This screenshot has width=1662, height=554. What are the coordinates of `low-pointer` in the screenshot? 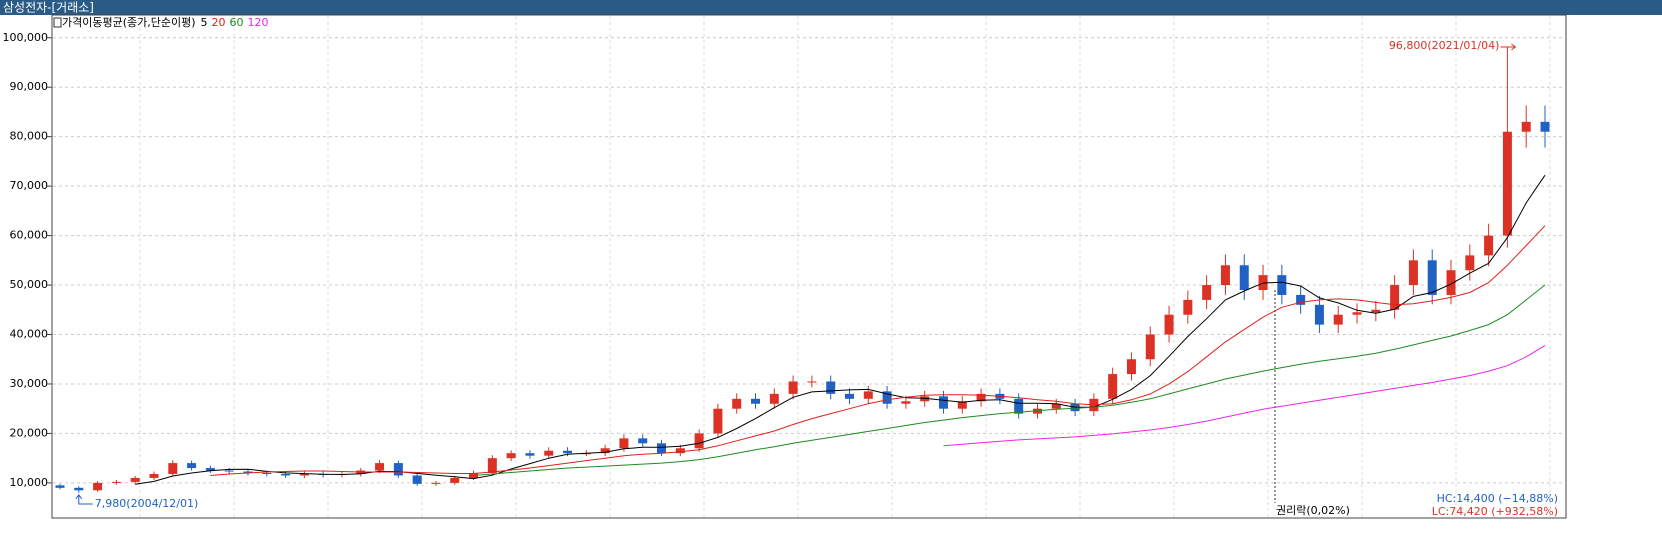 It's located at (84, 499).